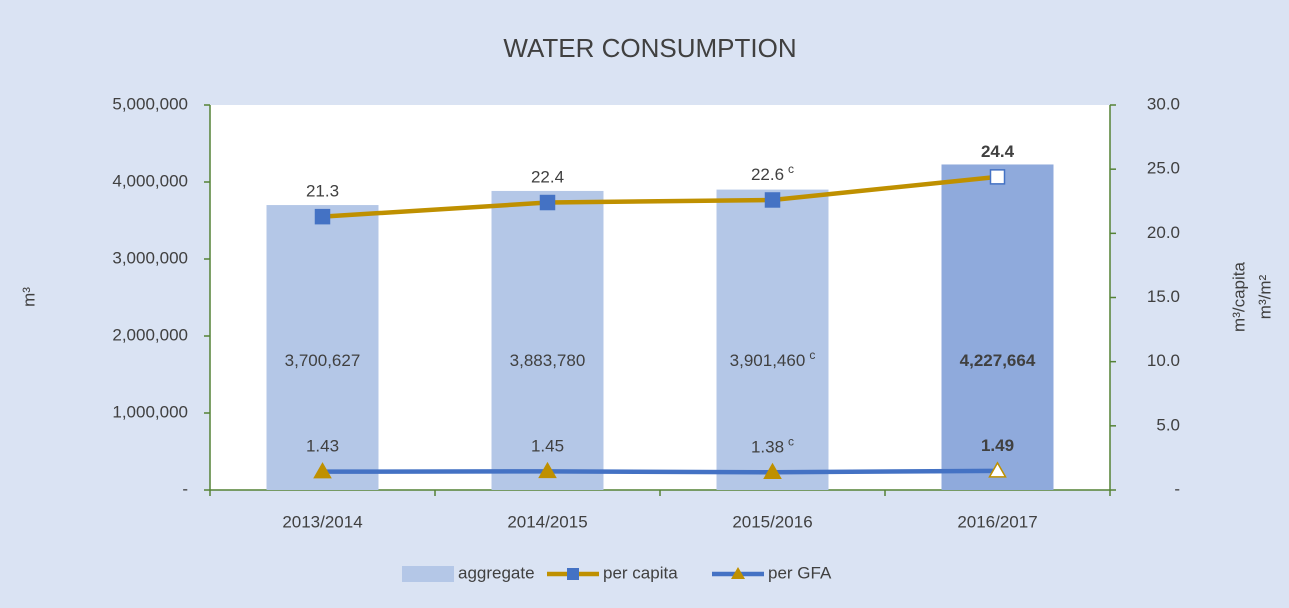 This screenshot has height=608, width=1289. What do you see at coordinates (150, 411) in the screenshot?
I see `y-tick-label: 1,000,000` at bounding box center [150, 411].